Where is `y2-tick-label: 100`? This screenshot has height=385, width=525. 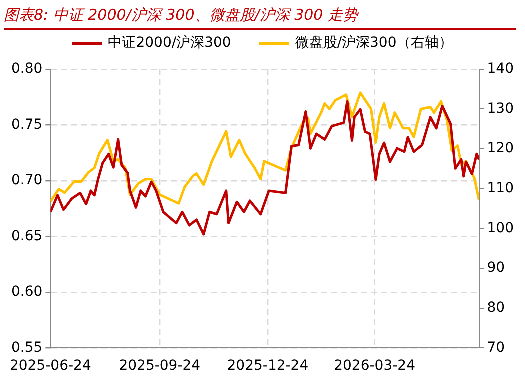
y2-tick-label: 100 is located at coordinates (500, 228).